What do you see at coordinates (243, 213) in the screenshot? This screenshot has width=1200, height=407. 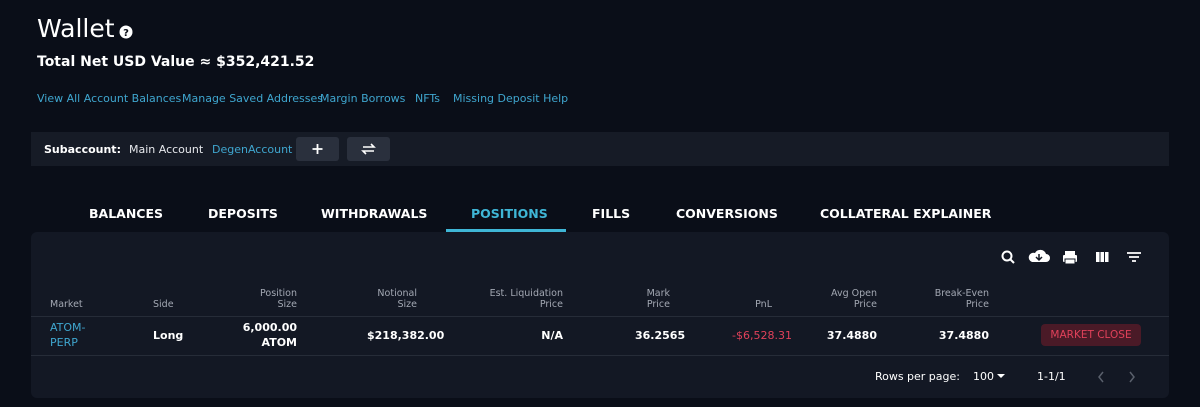 I see `tab: DEPOSITS` at bounding box center [243, 213].